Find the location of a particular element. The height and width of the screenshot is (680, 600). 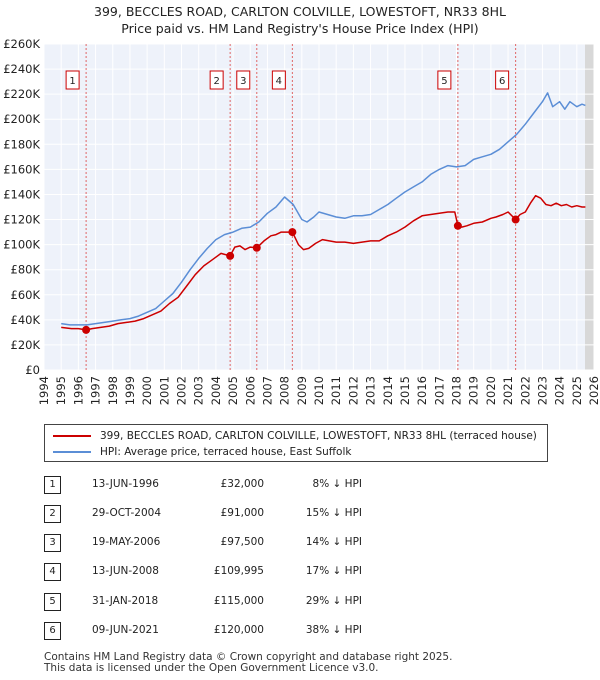

y-tick-label: £40K is located at coordinates (26, 320).